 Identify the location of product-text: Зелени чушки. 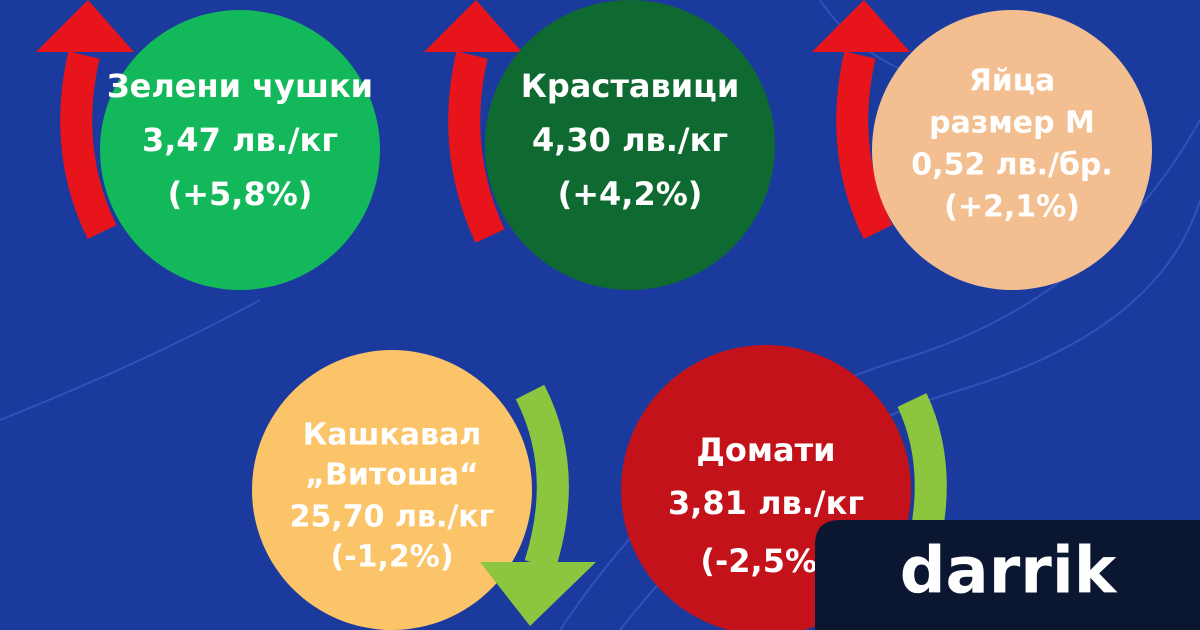
(240, 86).